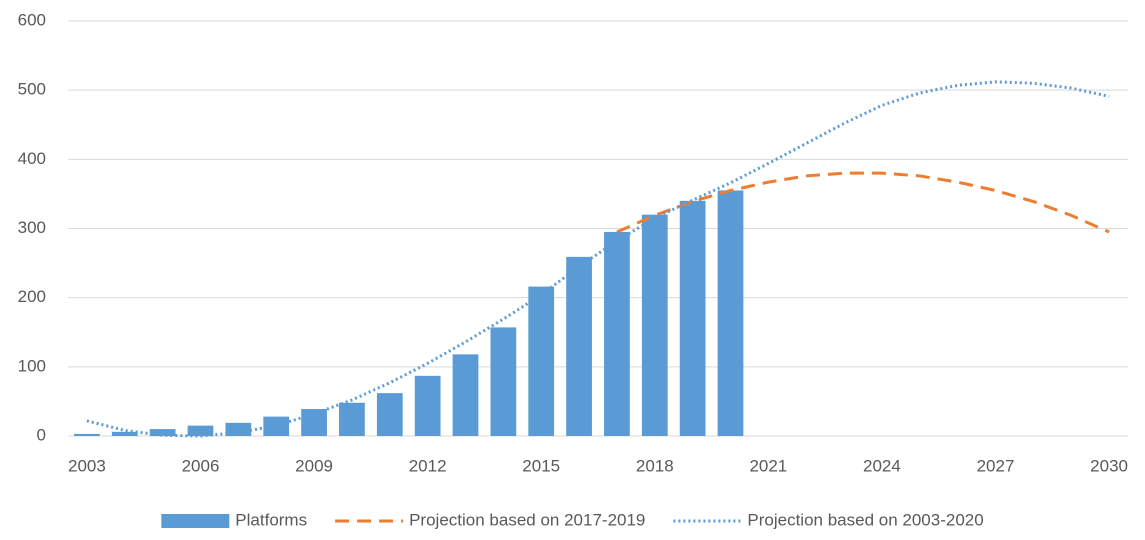 The height and width of the screenshot is (540, 1145). I want to click on x-tick-label: 2012, so click(428, 465).